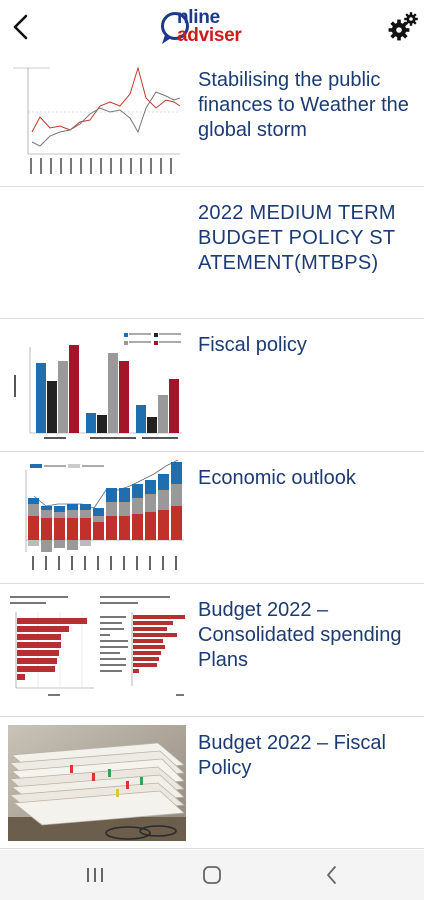 Image resolution: width=424 pixels, height=900 pixels. What do you see at coordinates (277, 477) in the screenshot?
I see `article-title: Economic outlook` at bounding box center [277, 477].